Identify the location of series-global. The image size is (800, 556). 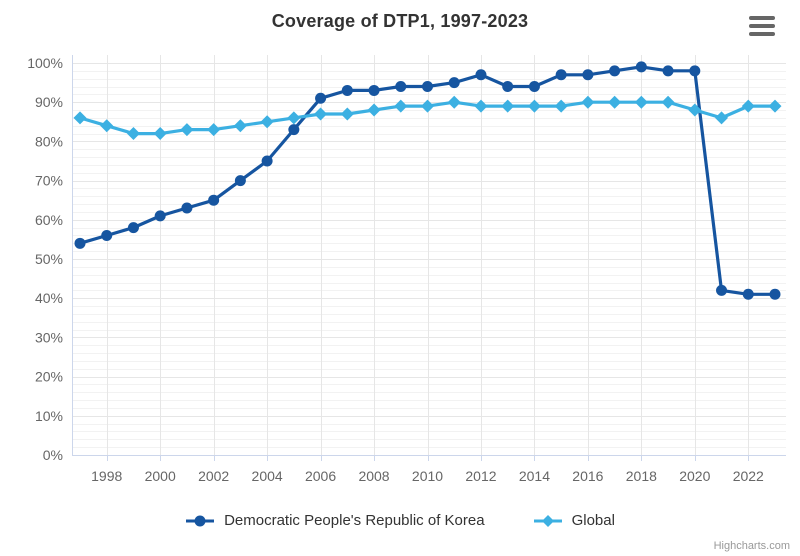
(427, 118).